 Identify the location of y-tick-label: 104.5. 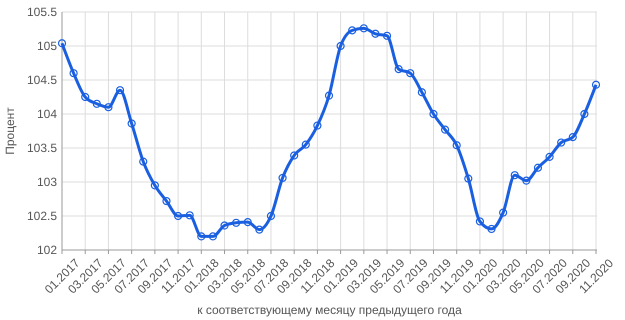
(42, 80).